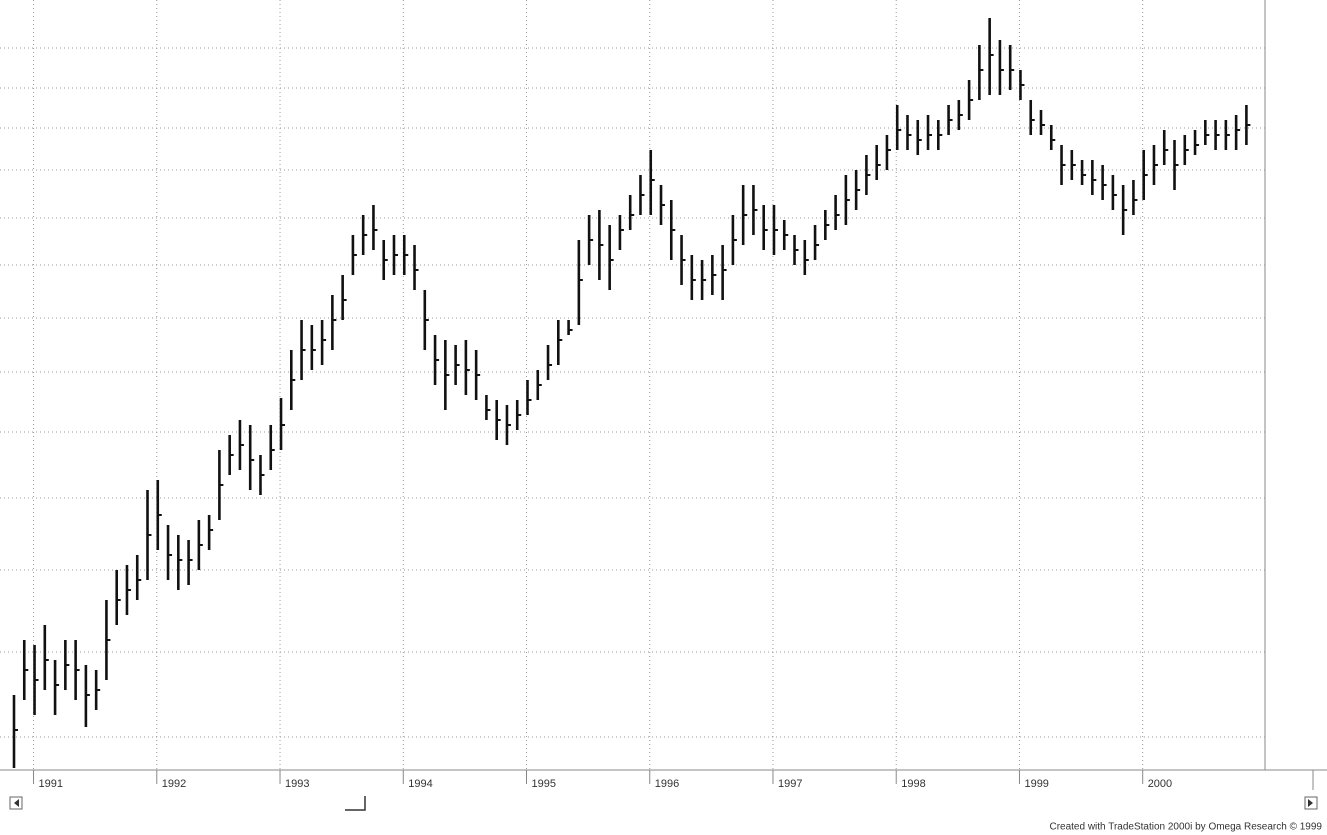 This screenshot has width=1327, height=835. What do you see at coordinates (790, 784) in the screenshot?
I see `x-tick-label: 1997` at bounding box center [790, 784].